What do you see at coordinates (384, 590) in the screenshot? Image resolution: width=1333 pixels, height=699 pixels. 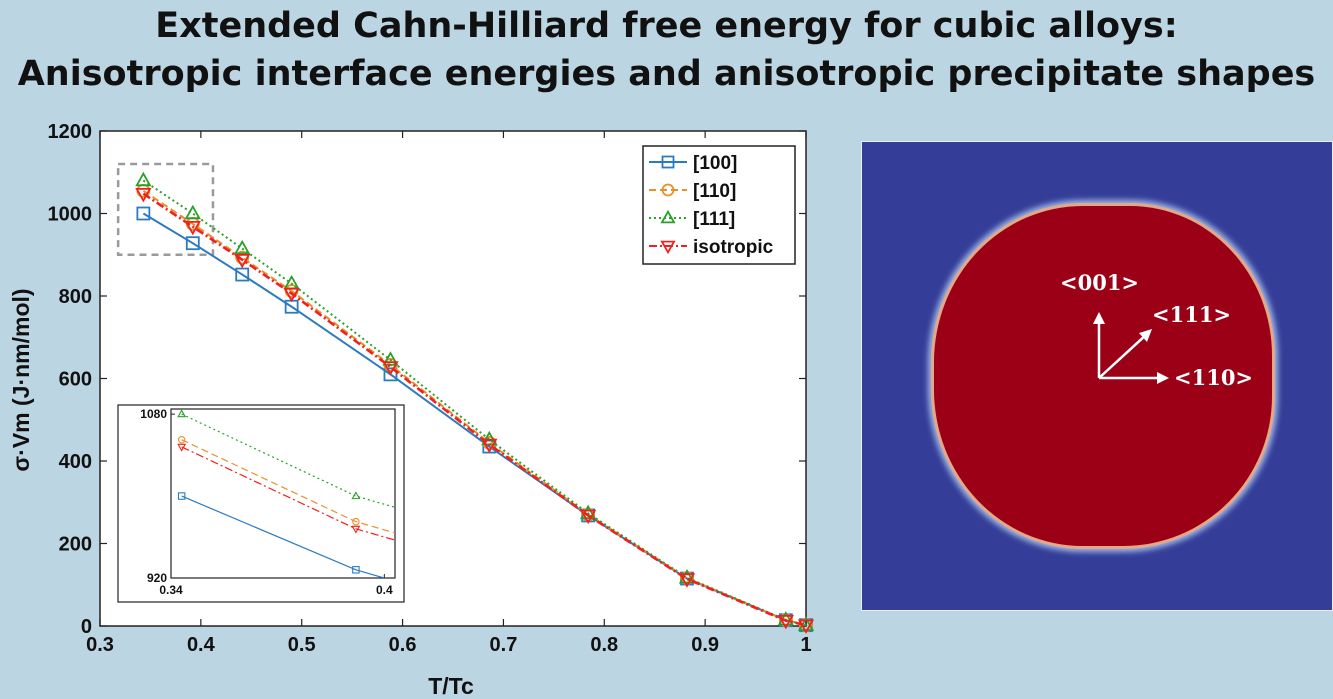 I see `inset-x-tick-label: 0.4` at bounding box center [384, 590].